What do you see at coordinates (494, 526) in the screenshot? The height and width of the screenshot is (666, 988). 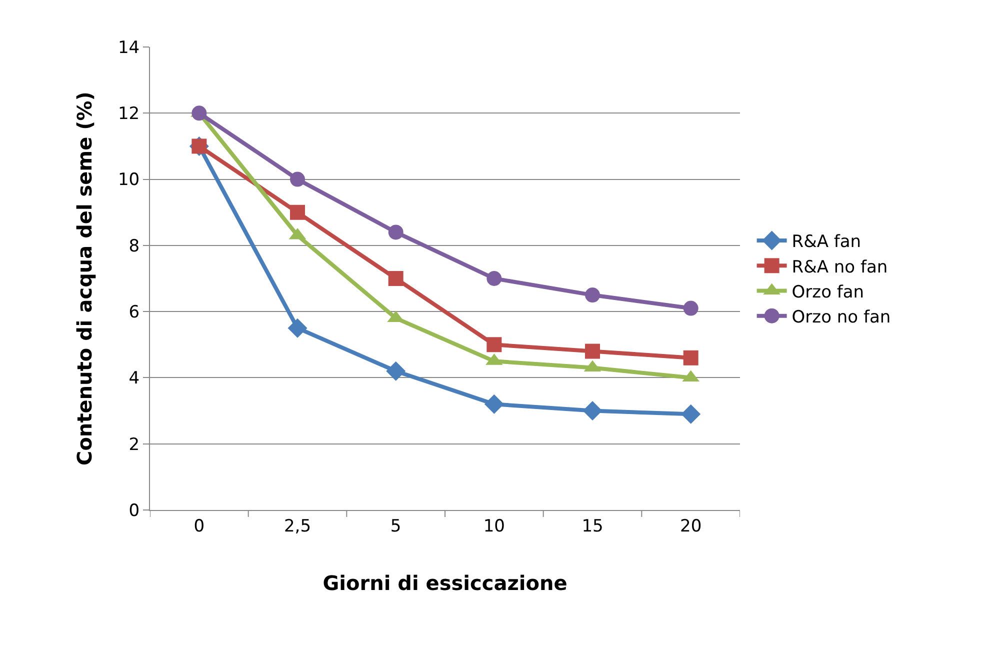 I see `x-tick-label: 10` at bounding box center [494, 526].